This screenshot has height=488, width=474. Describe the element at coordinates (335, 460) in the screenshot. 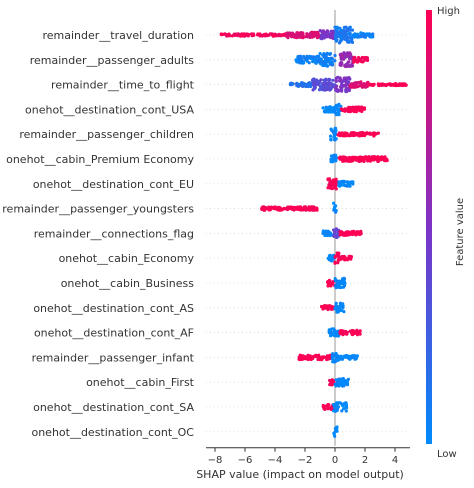

I see `x-tick-label: 0` at that location.